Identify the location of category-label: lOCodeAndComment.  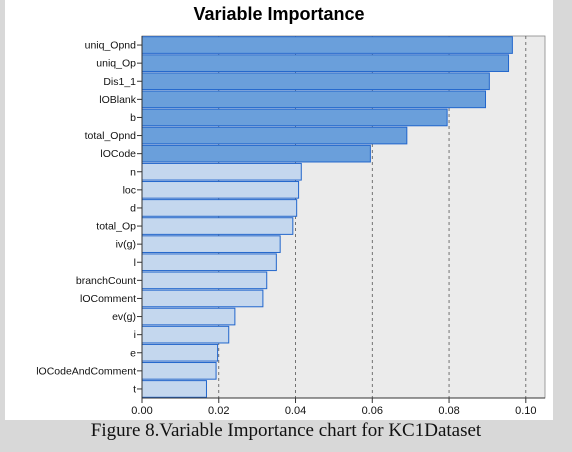
(86, 371).